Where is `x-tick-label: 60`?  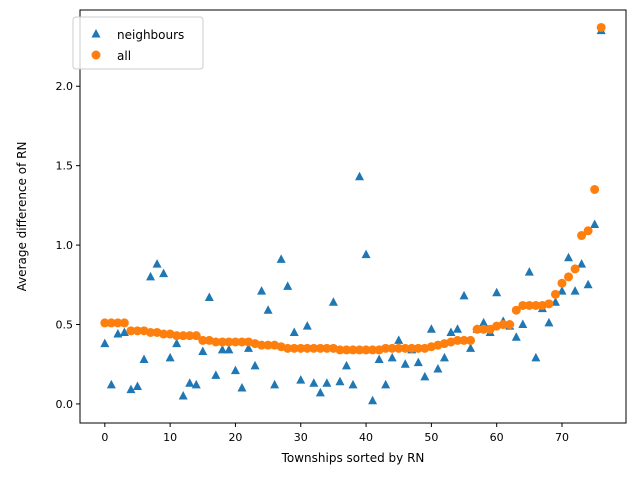
x-tick-label: 60 is located at coordinates (497, 437).